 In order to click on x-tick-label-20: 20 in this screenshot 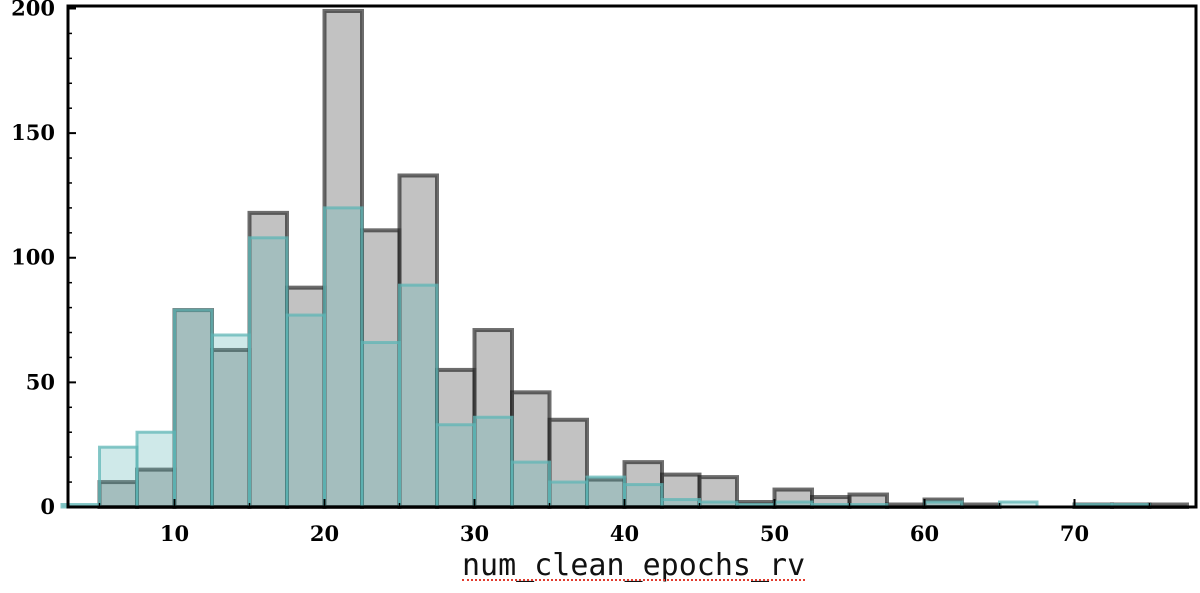, I will do `click(324, 533)`.